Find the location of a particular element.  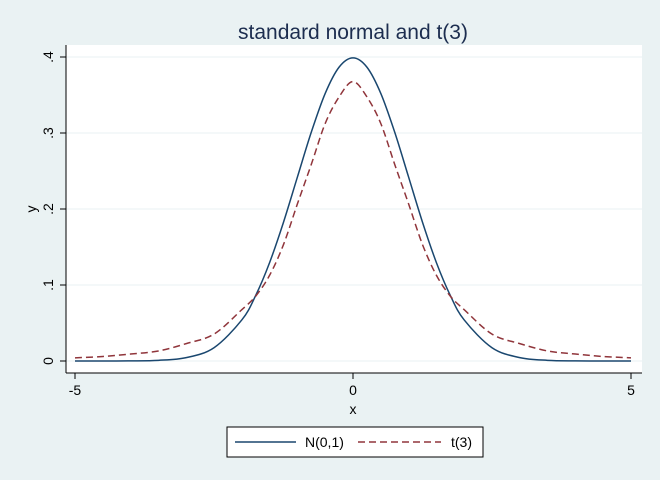

chart-title: standard normal and t(3) is located at coordinates (353, 32).